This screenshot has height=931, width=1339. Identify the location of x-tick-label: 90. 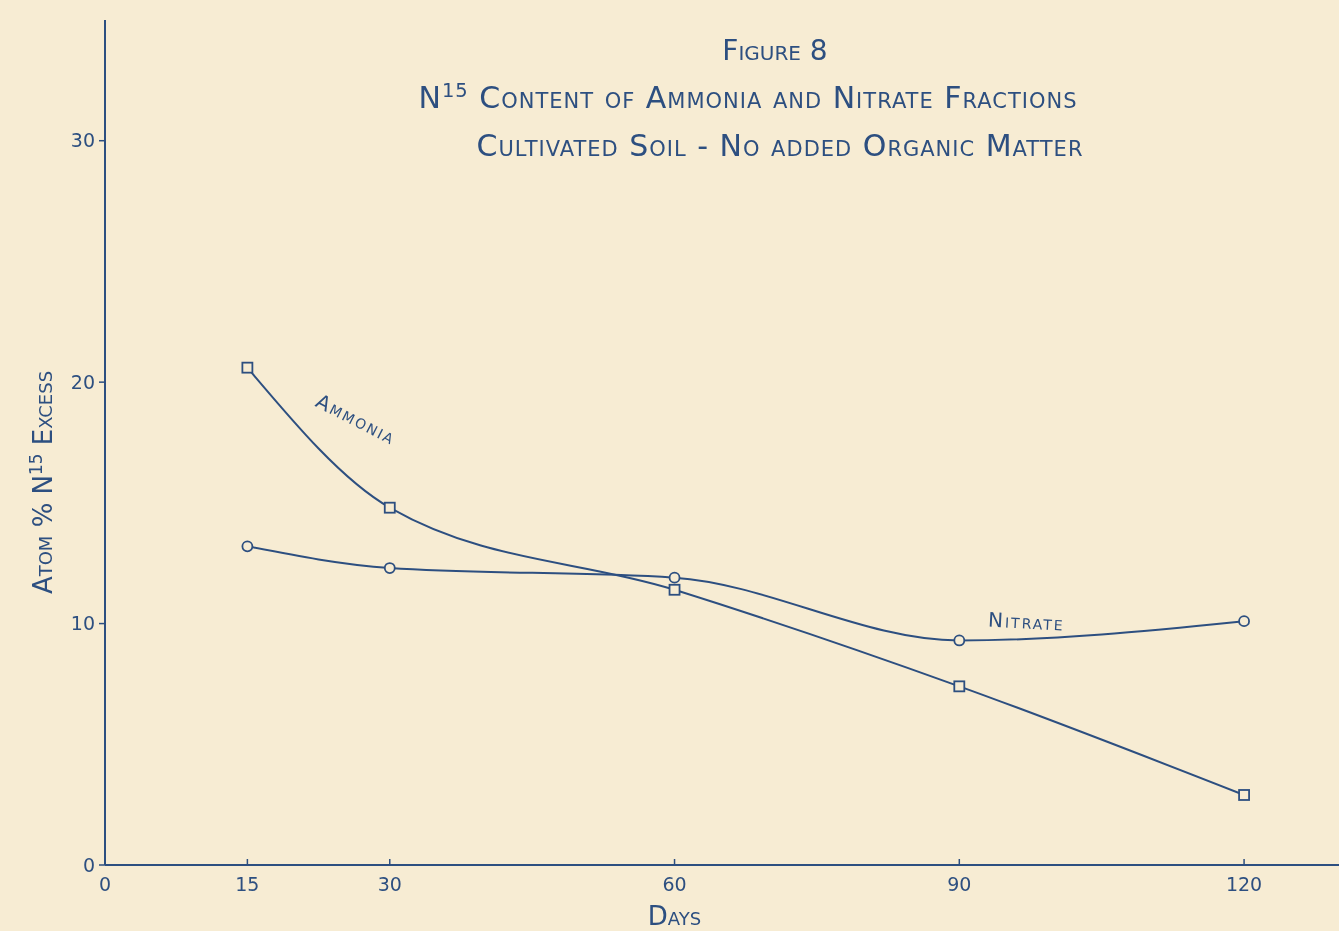
(959, 884).